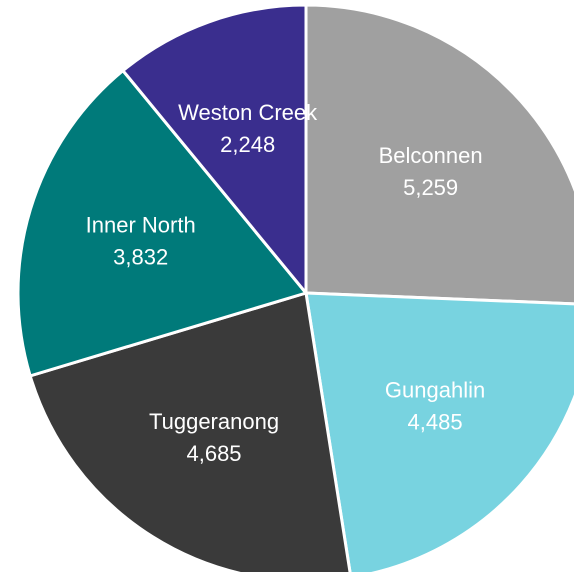 Image resolution: width=574 pixels, height=572 pixels. What do you see at coordinates (140, 257) in the screenshot?
I see `slice-value: 3,832` at bounding box center [140, 257].